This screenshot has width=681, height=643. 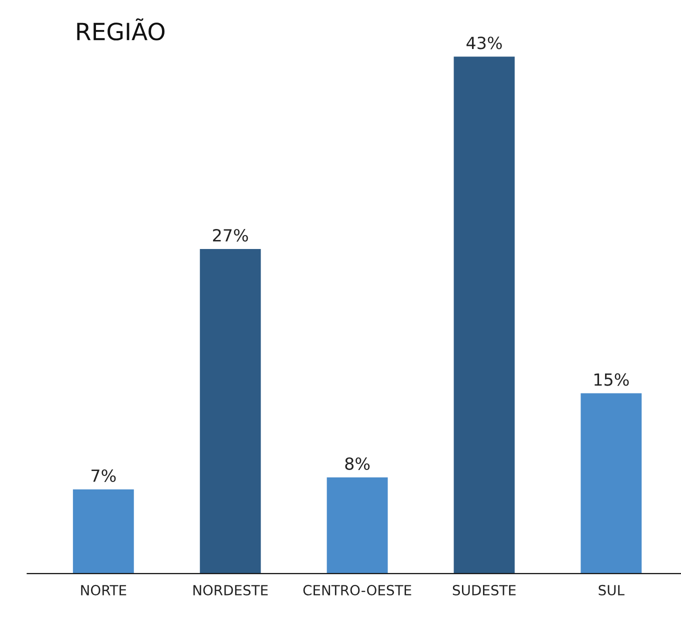 What do you see at coordinates (611, 590) in the screenshot?
I see `x-tick-label: SUL` at bounding box center [611, 590].